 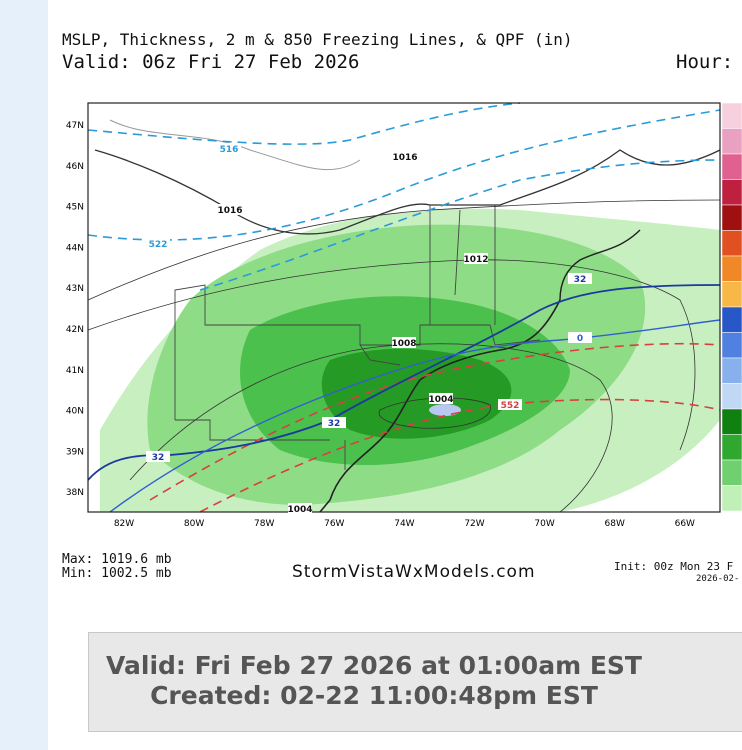 What do you see at coordinates (718, 579) in the screenshot?
I see `init-date: 2026-02-` at bounding box center [718, 579].